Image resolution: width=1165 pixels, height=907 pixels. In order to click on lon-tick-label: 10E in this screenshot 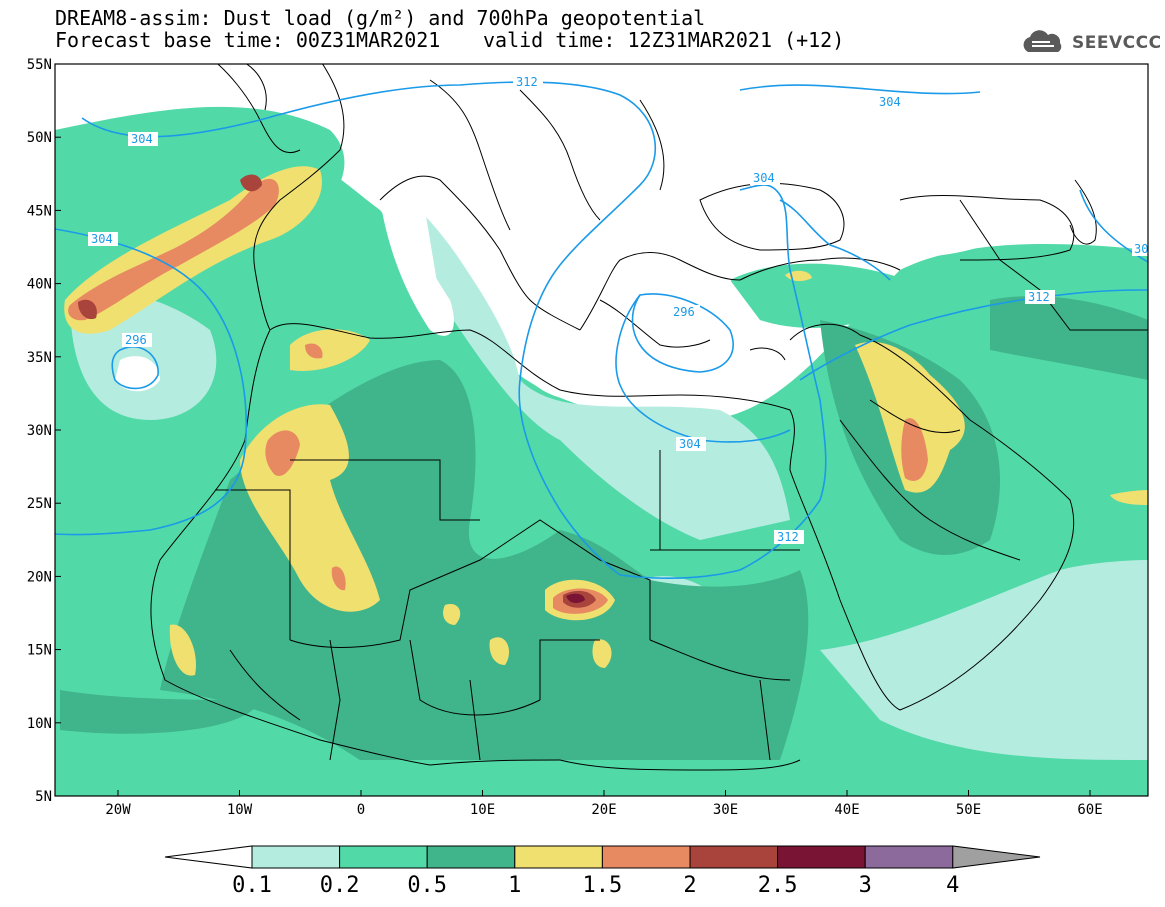, I will do `click(482, 810)`.